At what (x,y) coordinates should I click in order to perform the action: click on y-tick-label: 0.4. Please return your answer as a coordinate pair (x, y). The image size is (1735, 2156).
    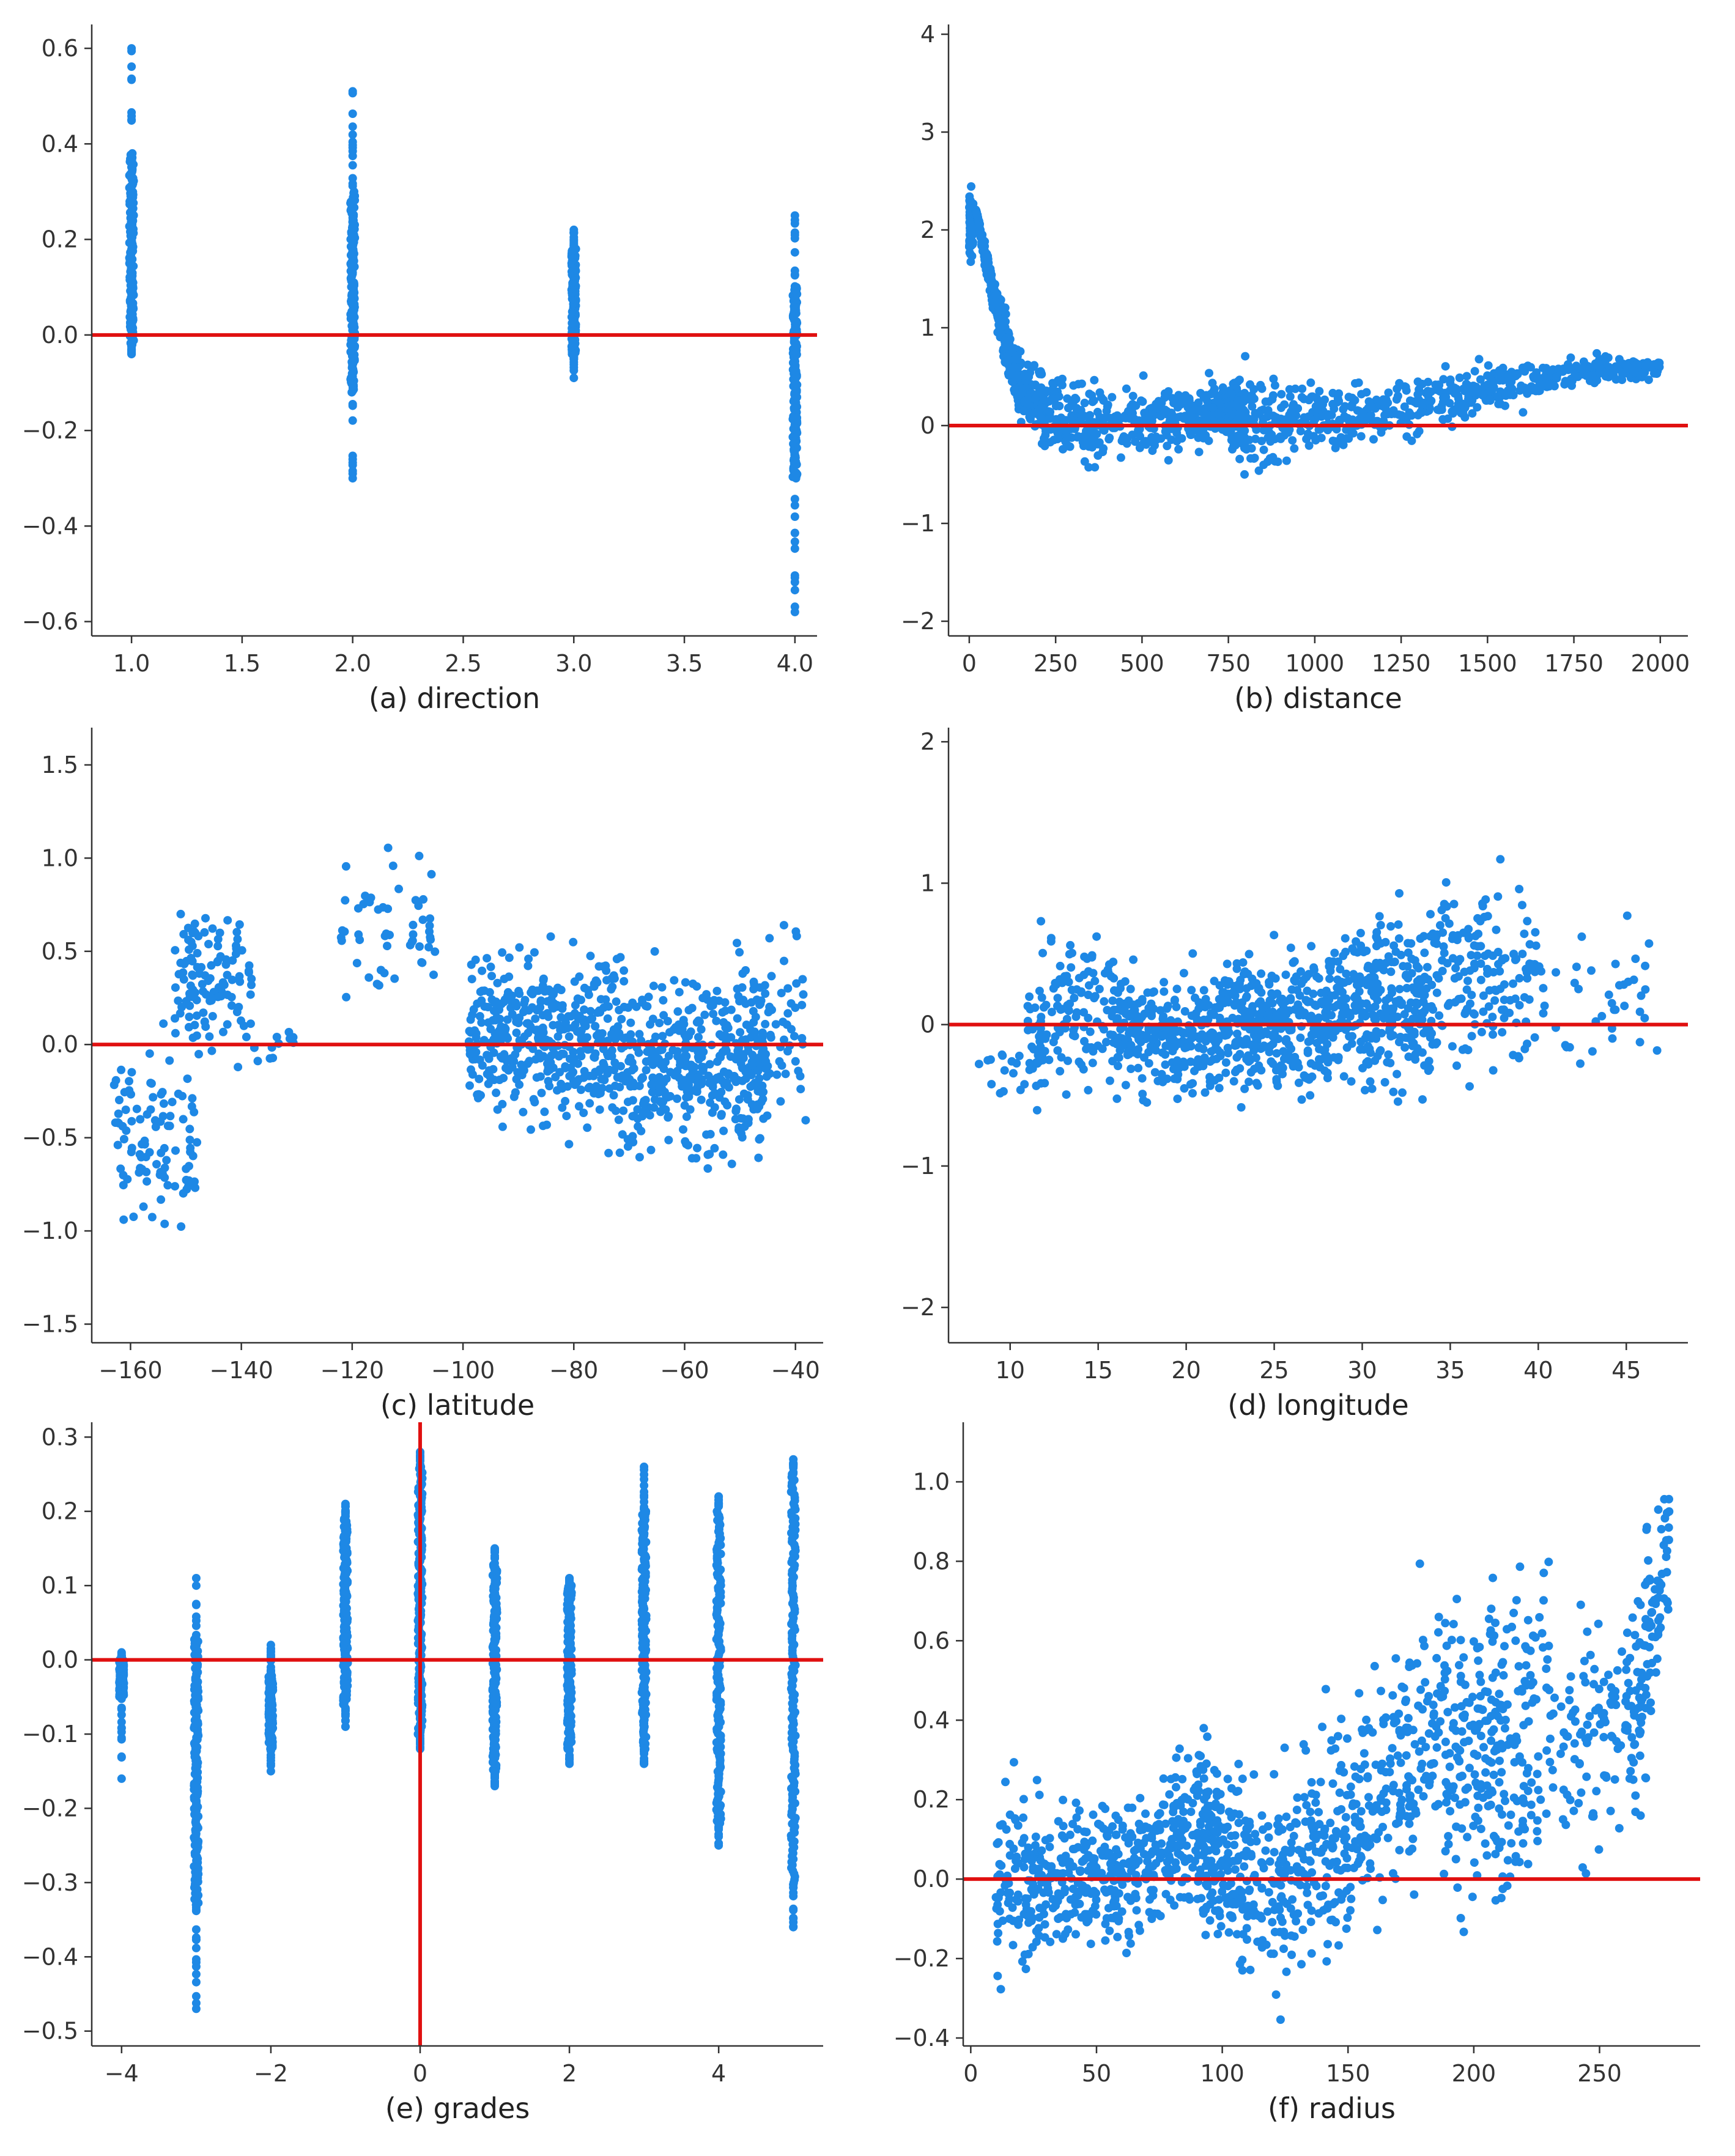
    Looking at the image, I should click on (60, 143).